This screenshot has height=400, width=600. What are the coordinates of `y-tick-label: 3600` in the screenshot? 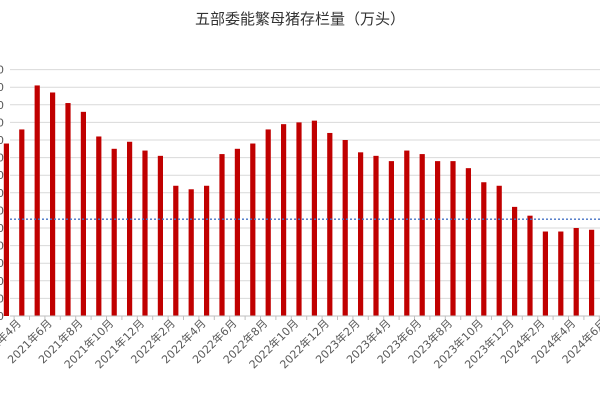 It's located at (2, 298).